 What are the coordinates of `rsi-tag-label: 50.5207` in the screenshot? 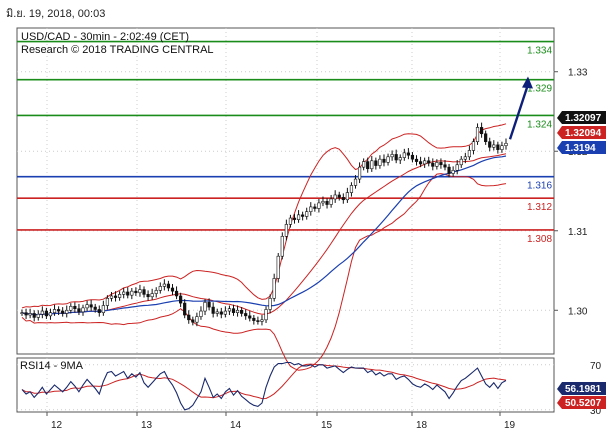 It's located at (583, 403).